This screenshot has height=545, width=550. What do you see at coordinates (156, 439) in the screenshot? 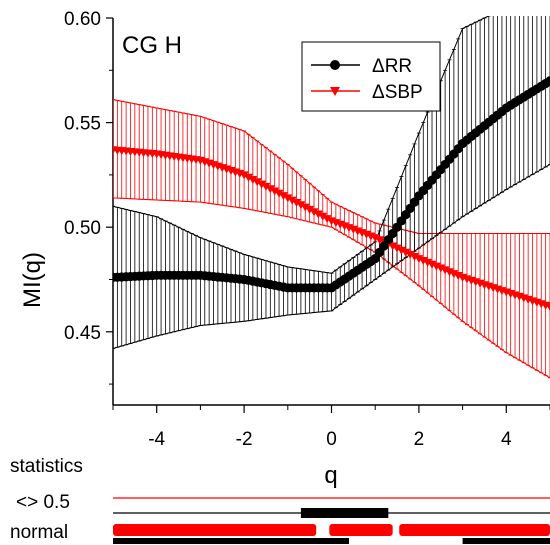
I see `x-tick-label: -4` at bounding box center [156, 439].